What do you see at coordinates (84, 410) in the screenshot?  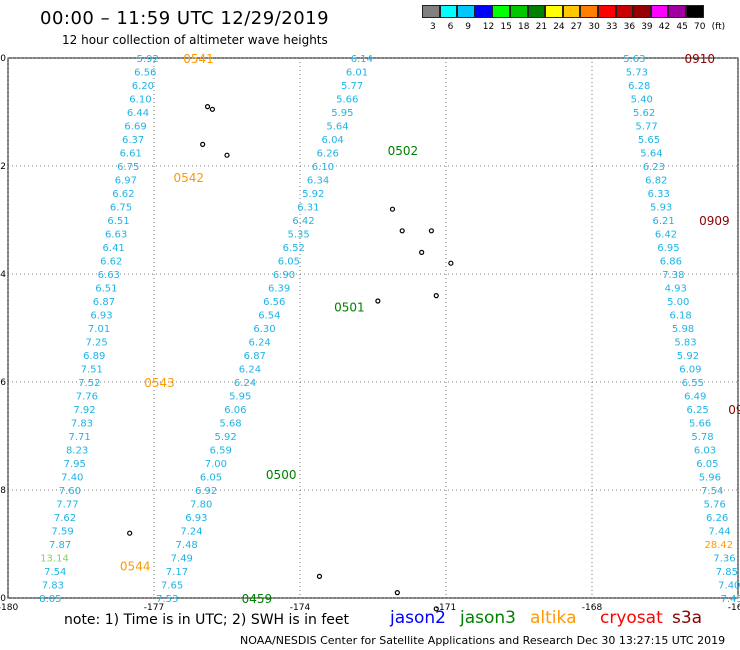 I see `swh-value: 7.92` at bounding box center [84, 410].